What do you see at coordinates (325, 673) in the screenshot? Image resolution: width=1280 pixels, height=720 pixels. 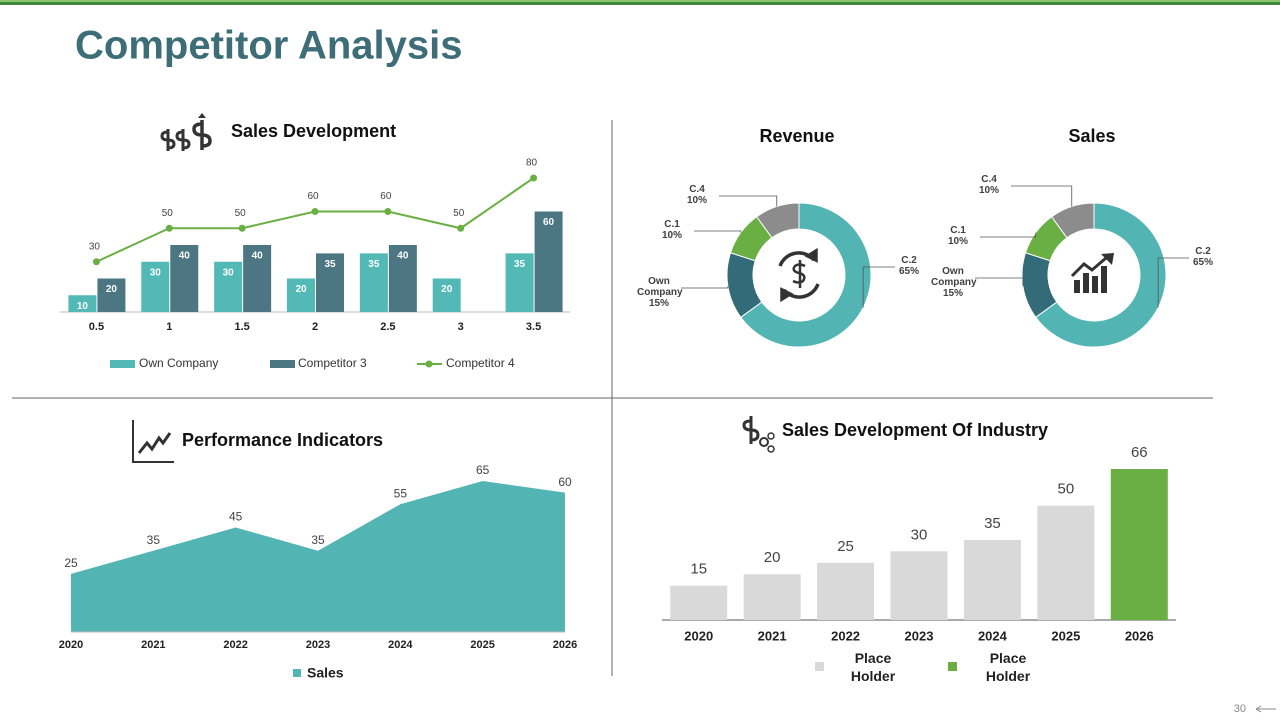 I see `legend-label: Sales` at bounding box center [325, 673].